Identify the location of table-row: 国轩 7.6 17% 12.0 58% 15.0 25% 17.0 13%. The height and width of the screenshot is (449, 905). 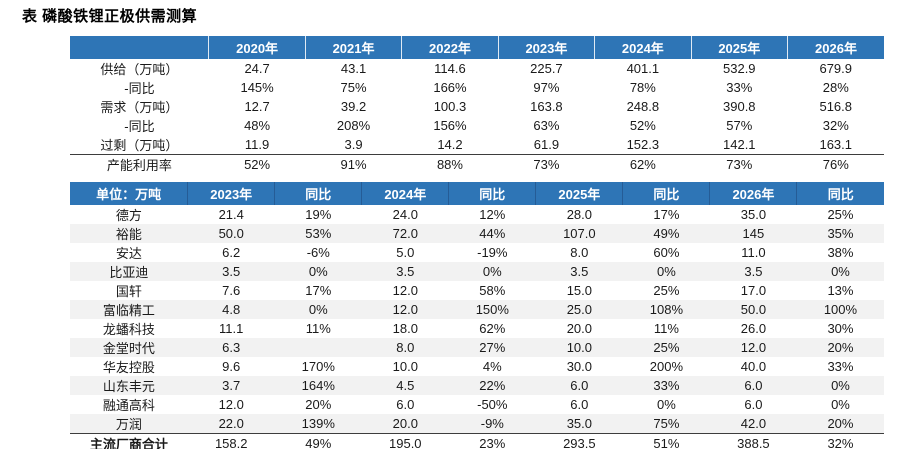
(477, 290).